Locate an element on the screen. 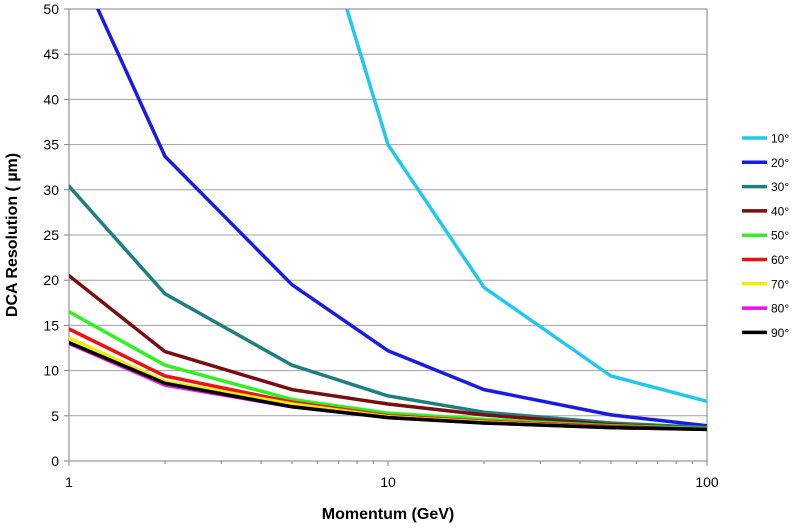 The width and height of the screenshot is (796, 529). y-tick-label: 10 is located at coordinates (51, 371).